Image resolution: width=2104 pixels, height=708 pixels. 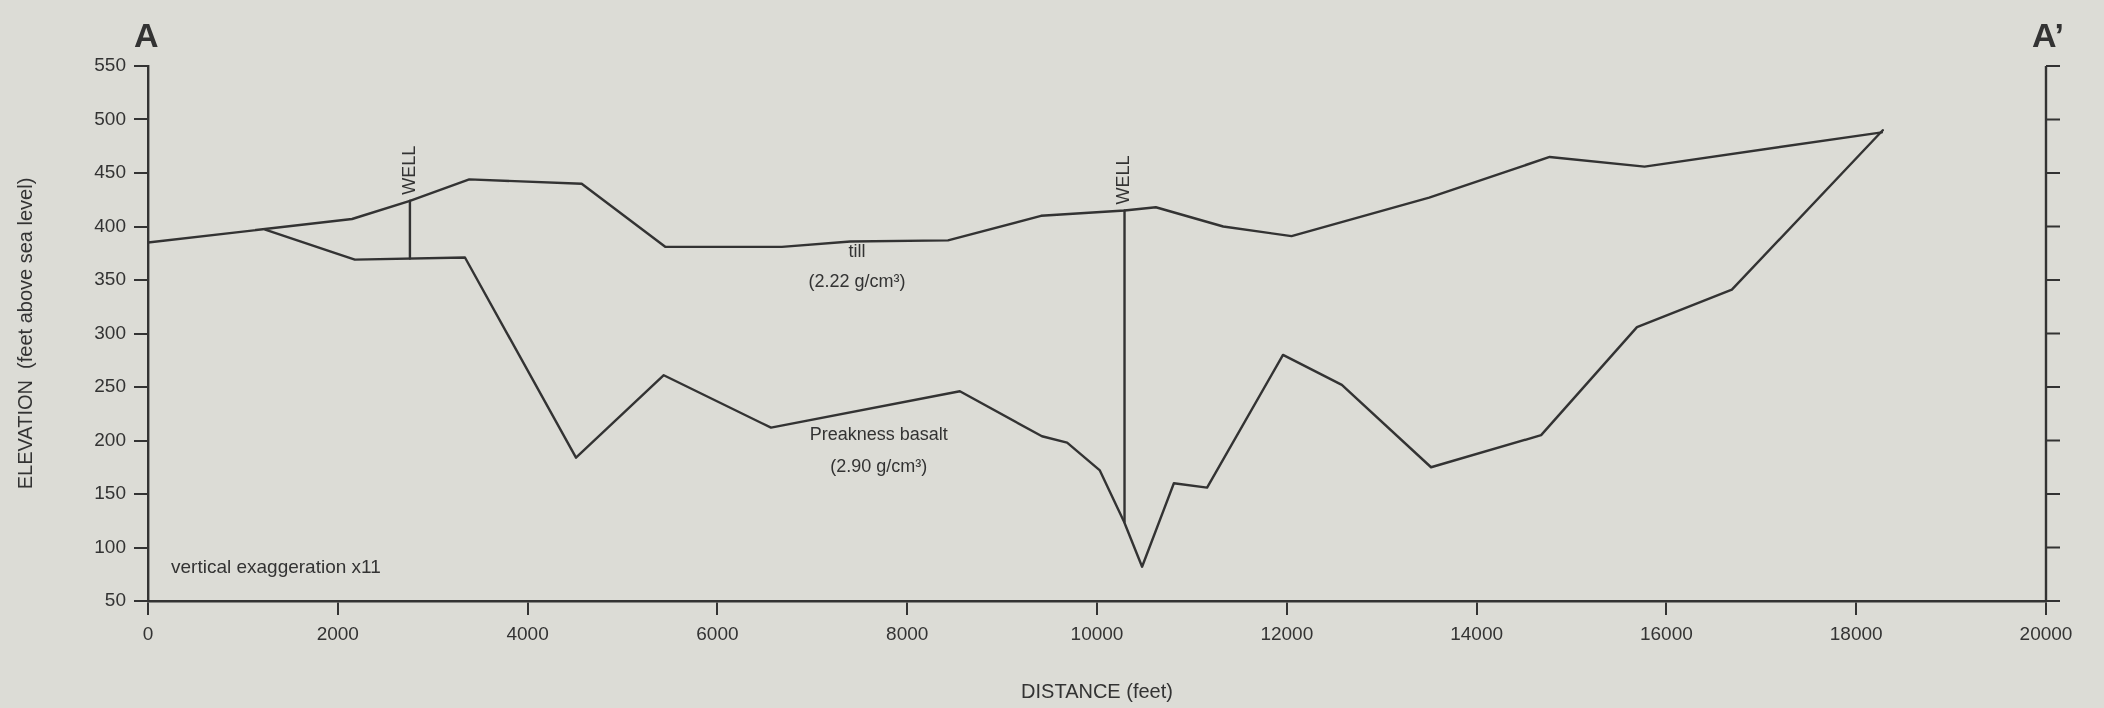 What do you see at coordinates (2046, 633) in the screenshot?
I see `x-tick-label: 20000` at bounding box center [2046, 633].